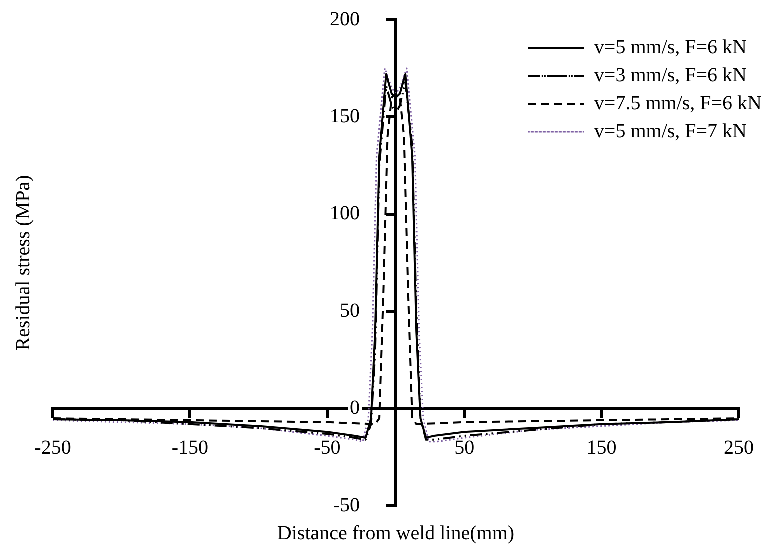  Describe the element at coordinates (53, 448) in the screenshot. I see `x-tick-label: -250` at that location.